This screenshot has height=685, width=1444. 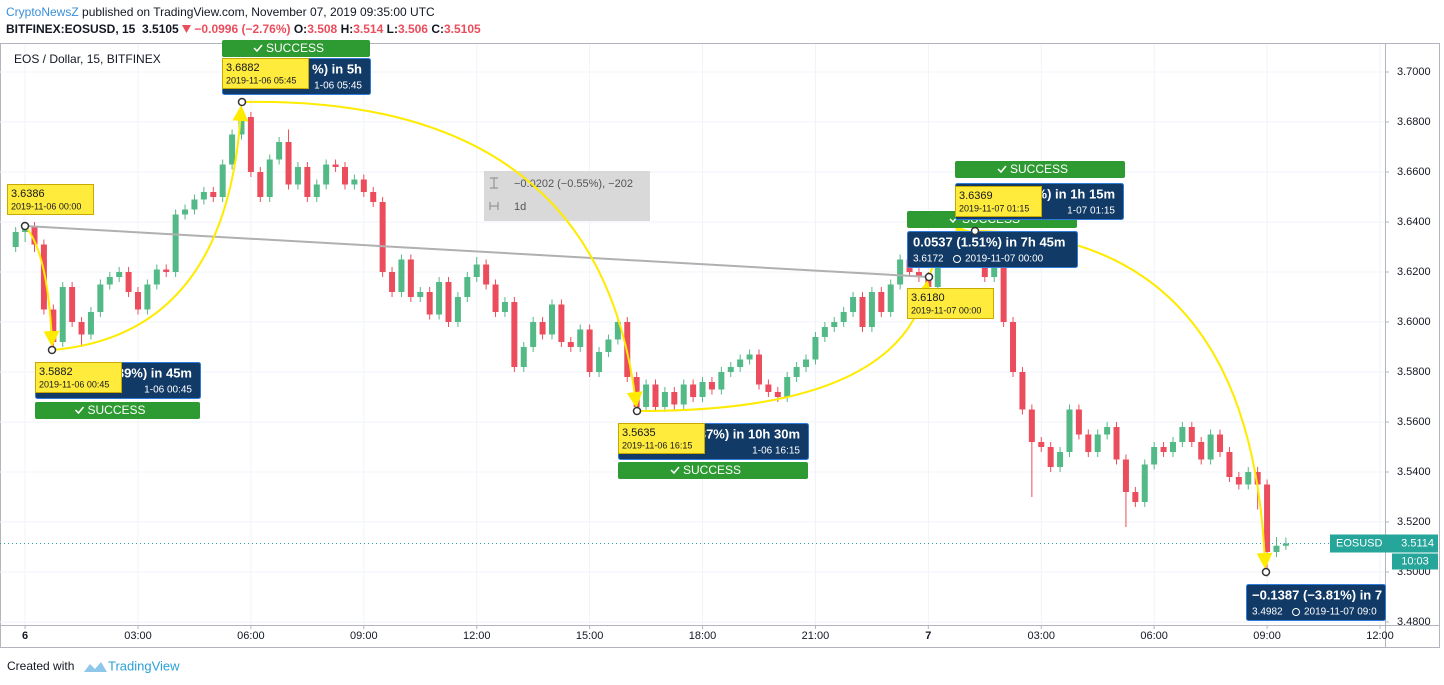 I want to click on price-label-price: 3.5882, so click(x=56, y=372).